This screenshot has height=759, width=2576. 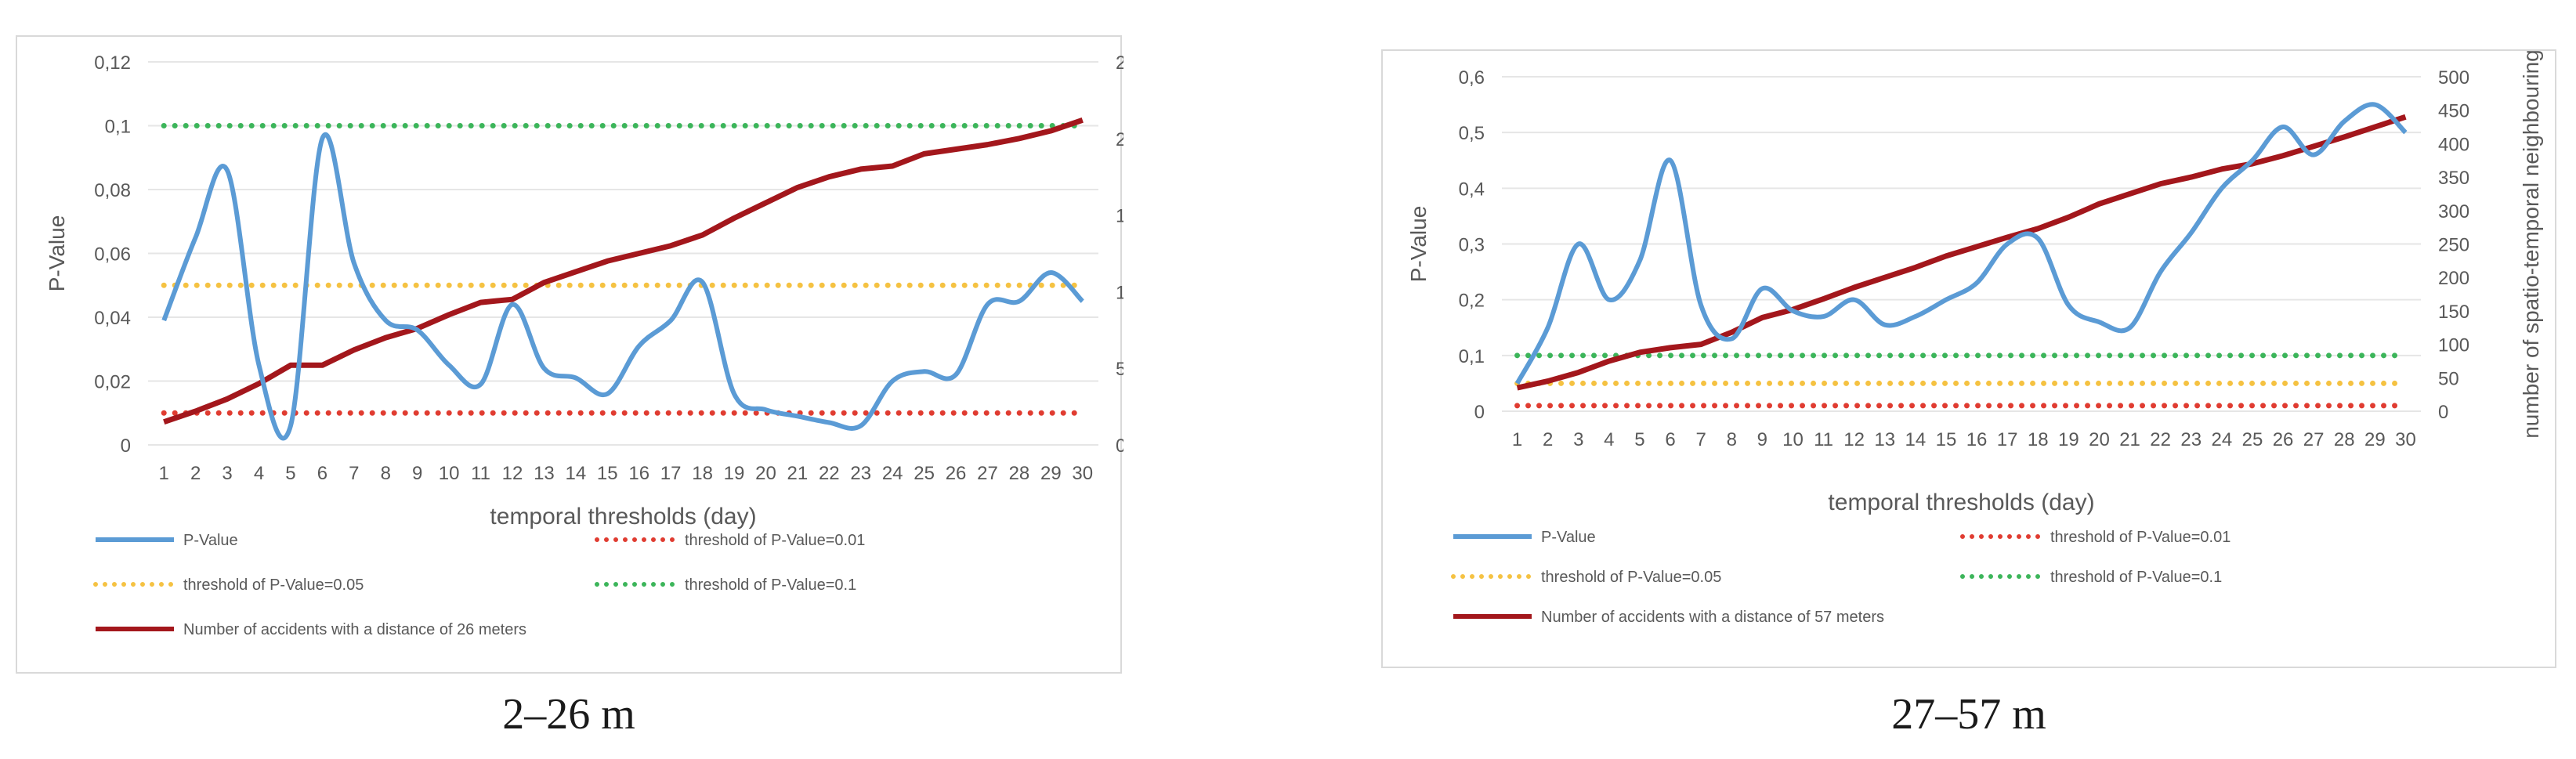 I want to click on right-x-tick-label: 30, so click(x=2405, y=440).